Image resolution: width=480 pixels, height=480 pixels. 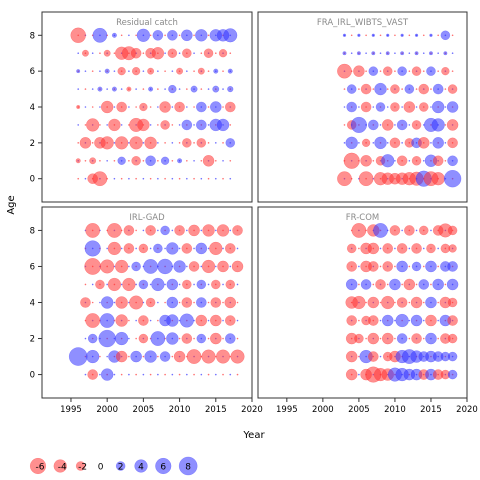 I want to click on legend-bubble, so click(x=120, y=466).